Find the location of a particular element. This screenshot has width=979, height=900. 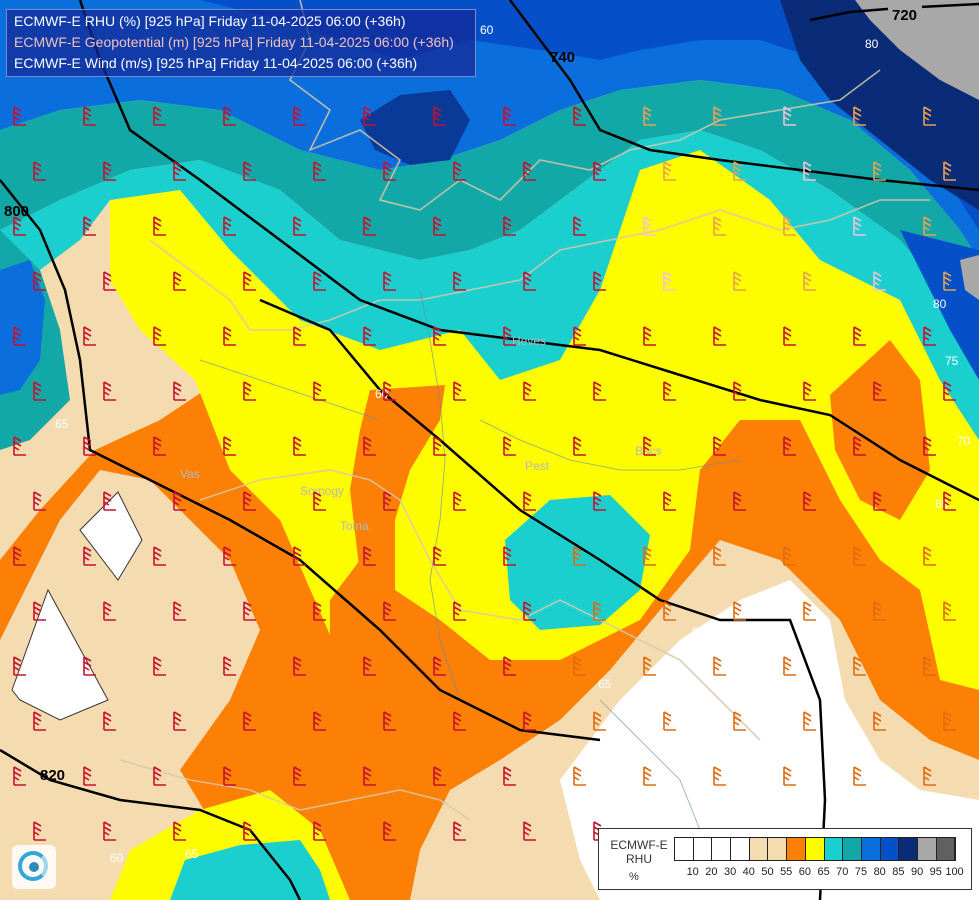

rhu-fill-65-70-center is located at coordinates (577, 562).